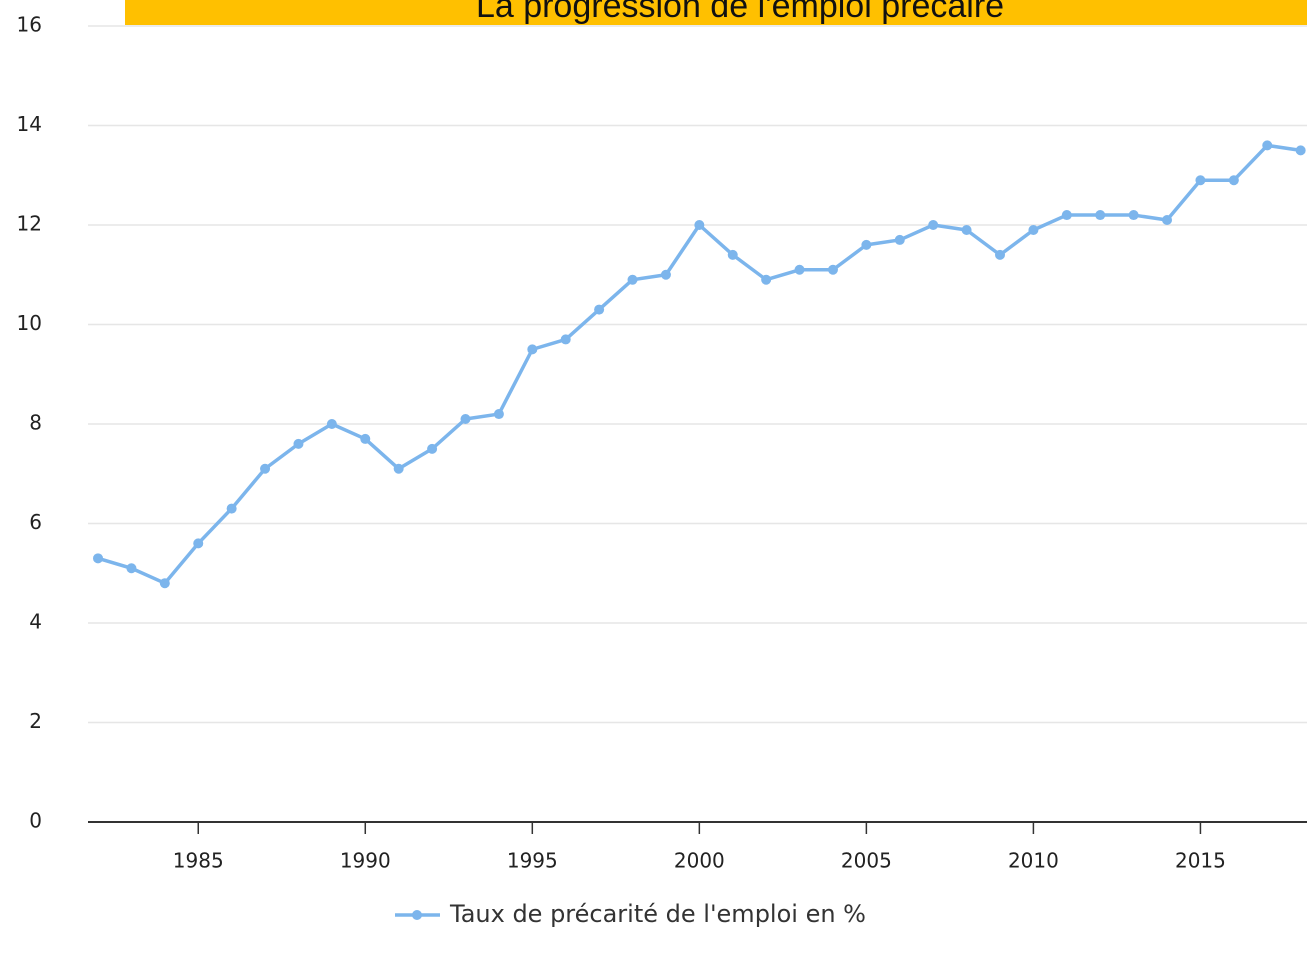 The height and width of the screenshot is (959, 1307). I want to click on chart-title: La progression de l'emploi précaire, so click(740, 12).